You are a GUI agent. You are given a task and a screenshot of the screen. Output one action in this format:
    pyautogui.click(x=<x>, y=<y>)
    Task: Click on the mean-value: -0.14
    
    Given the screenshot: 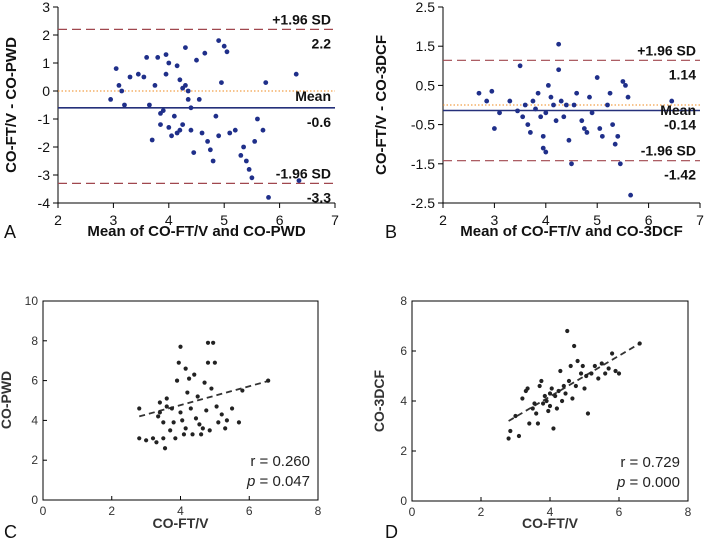 What is the action you would take?
    pyautogui.click(x=680, y=124)
    